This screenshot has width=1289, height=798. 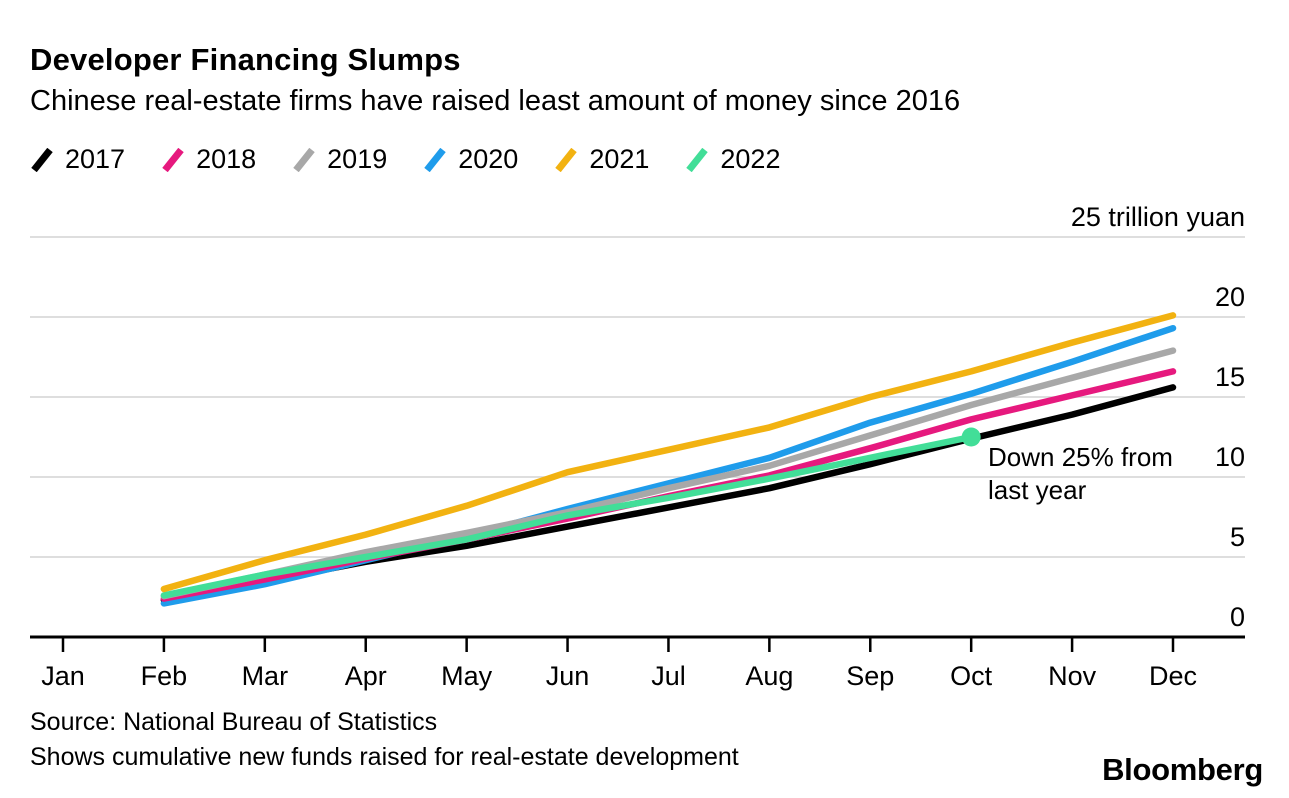 I want to click on series-endpoint-dot-2022, so click(x=971, y=437).